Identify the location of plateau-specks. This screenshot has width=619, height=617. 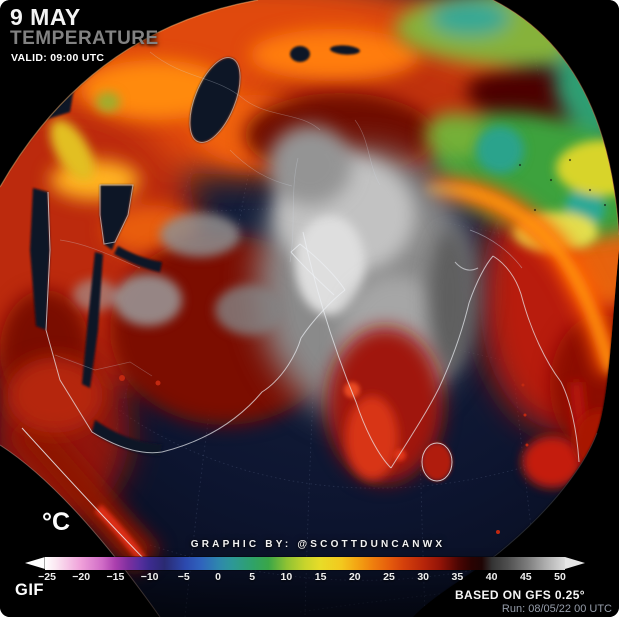
(562, 185).